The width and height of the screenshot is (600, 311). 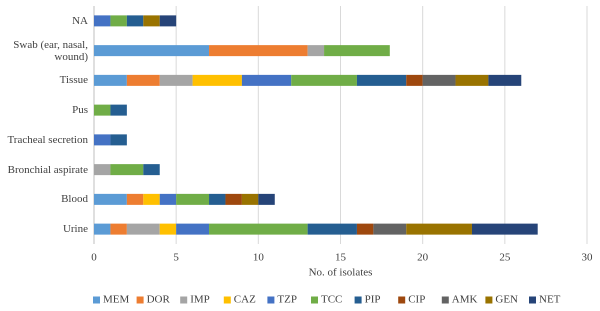 What do you see at coordinates (75, 229) in the screenshot?
I see `y-tick-label: Urine` at bounding box center [75, 229].